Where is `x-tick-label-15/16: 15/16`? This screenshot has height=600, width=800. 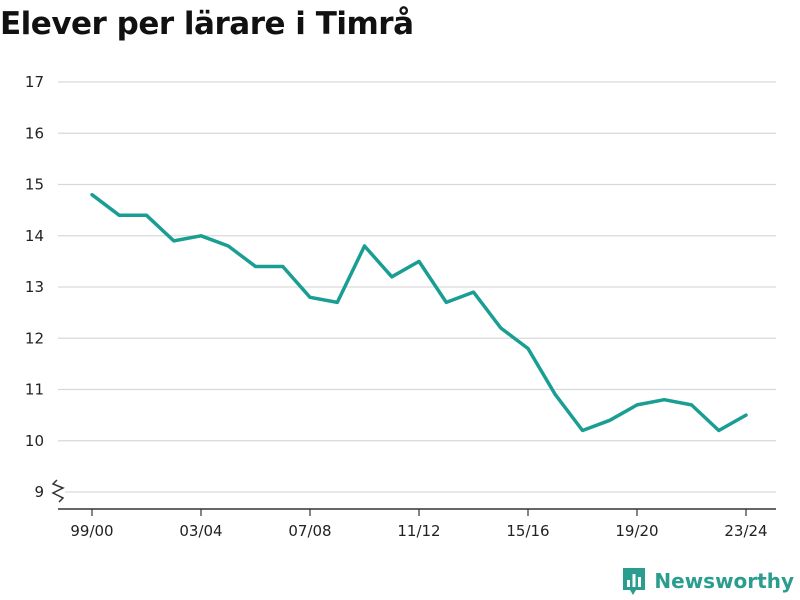
x-tick-label-15/16: 15/16 is located at coordinates (527, 531).